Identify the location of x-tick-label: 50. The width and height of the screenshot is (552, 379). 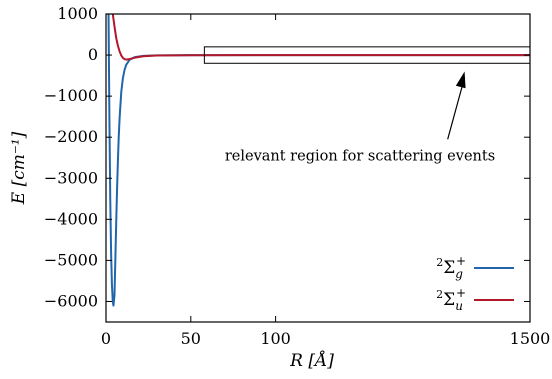
(191, 338).